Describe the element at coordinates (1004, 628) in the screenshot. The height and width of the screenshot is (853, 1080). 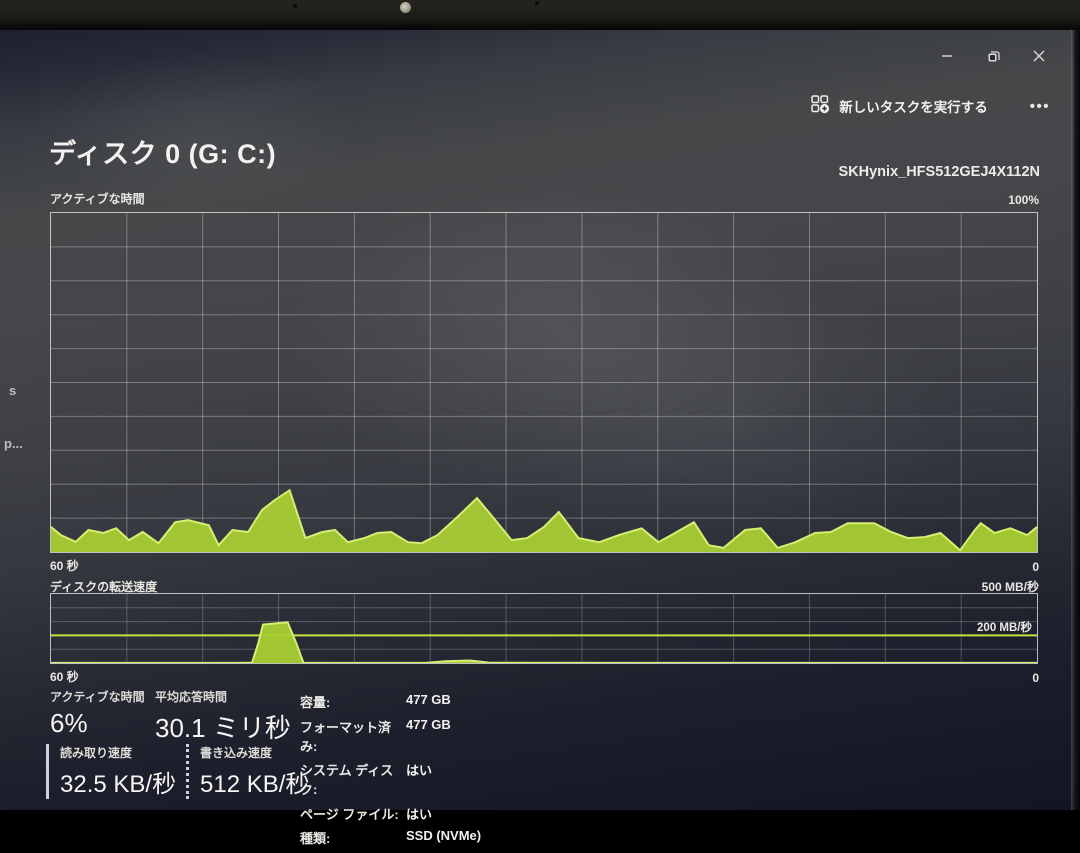
I see `transfer-rate-ref-label: 200 MB/秒` at that location.